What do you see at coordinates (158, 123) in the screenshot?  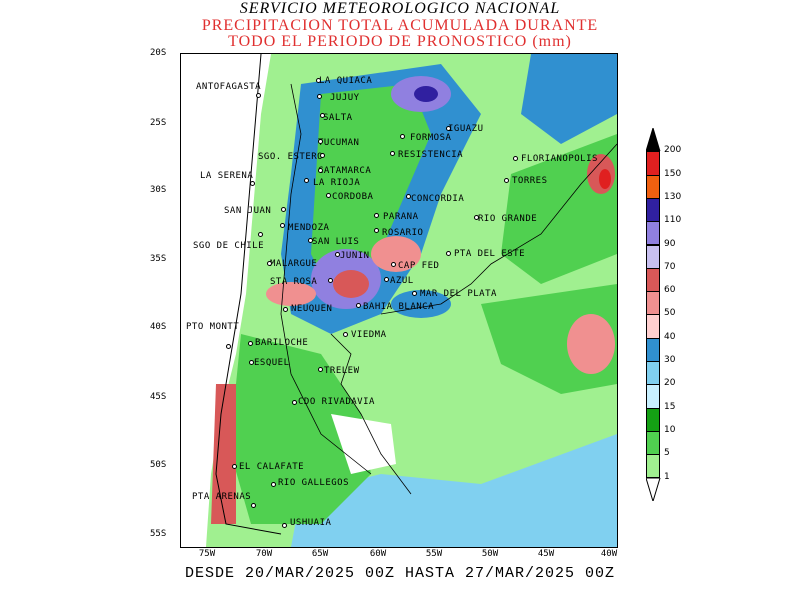 I see `lat-label: 25S` at bounding box center [158, 123].